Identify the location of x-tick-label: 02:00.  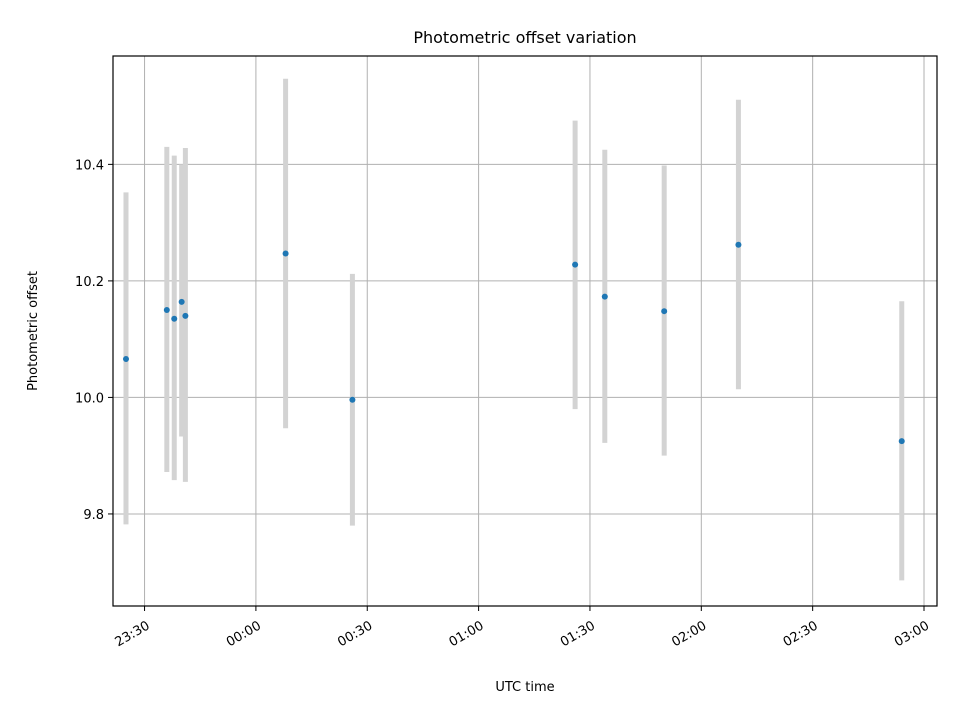
(689, 634).